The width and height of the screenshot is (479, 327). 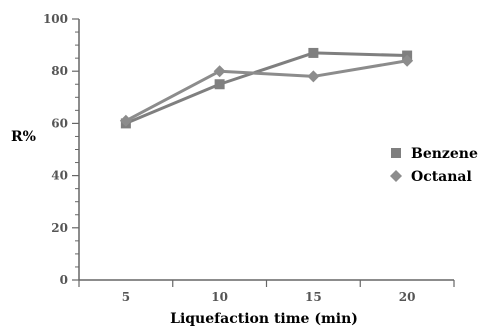 I want to click on y-tick-label: 100, so click(x=55, y=19).